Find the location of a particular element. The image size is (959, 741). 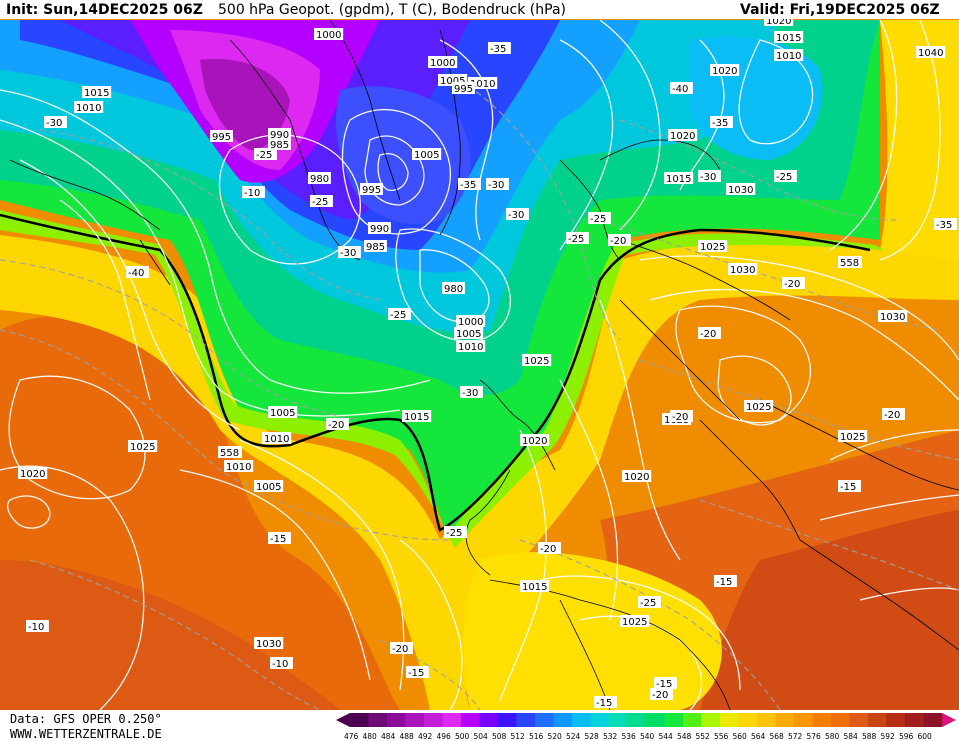

contour-558-label-east: 558 is located at coordinates (849, 263).